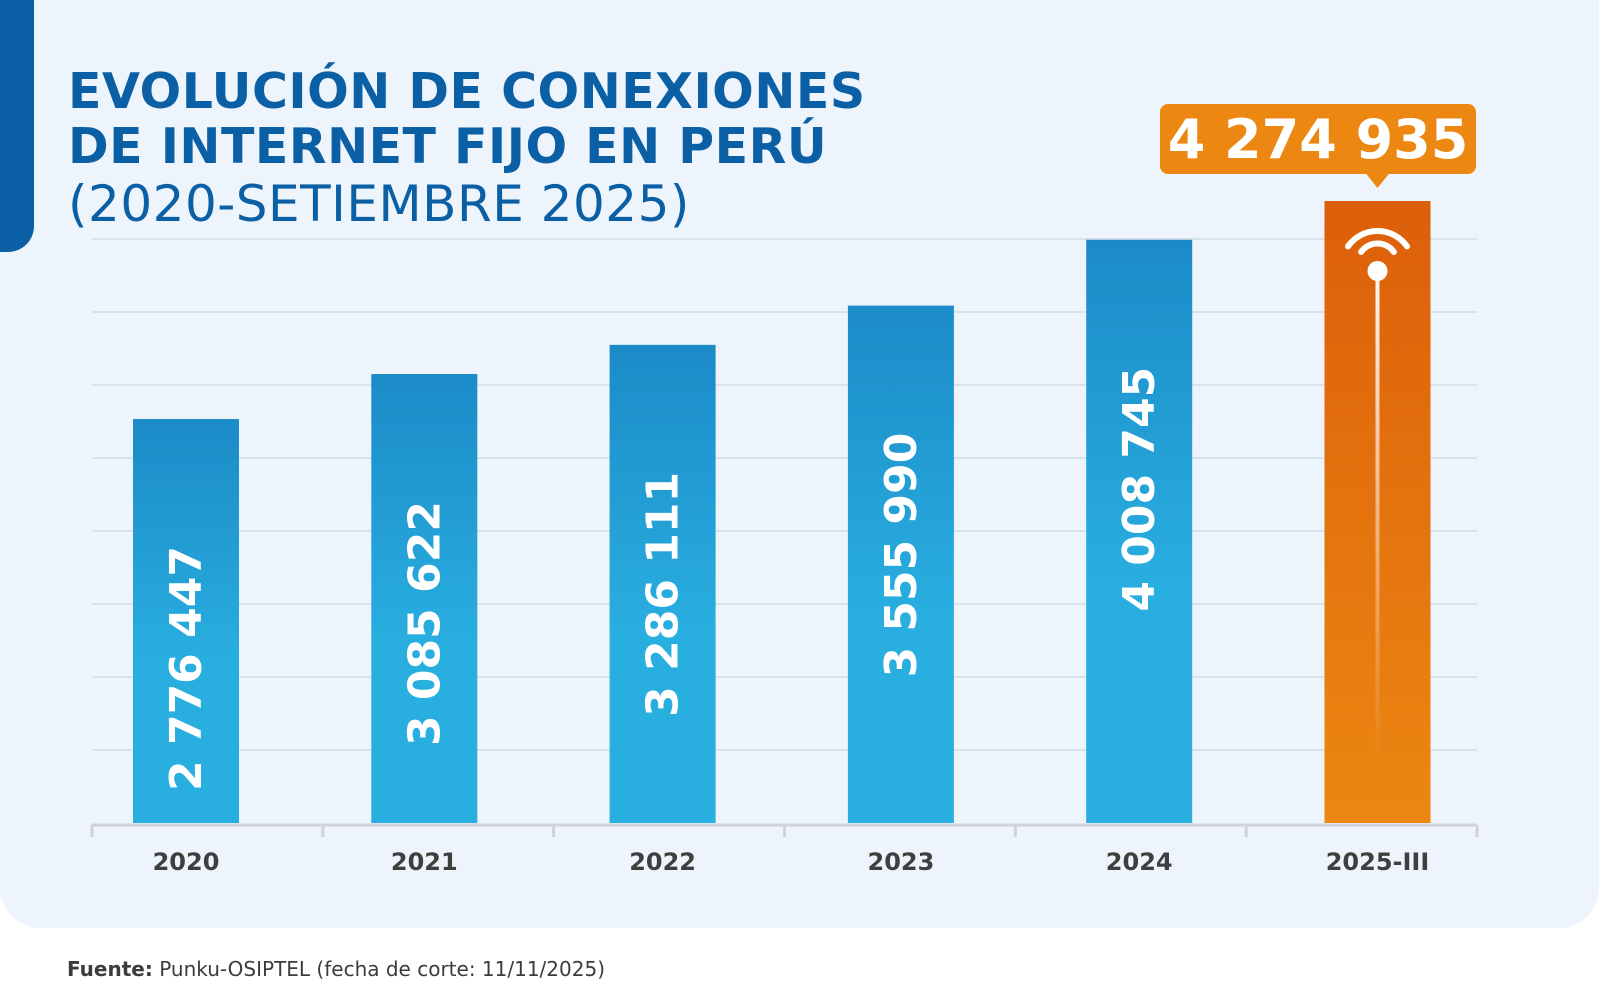 The width and height of the screenshot is (1599, 1008). What do you see at coordinates (1377, 180) in the screenshot?
I see `callout-pointer` at bounding box center [1377, 180].